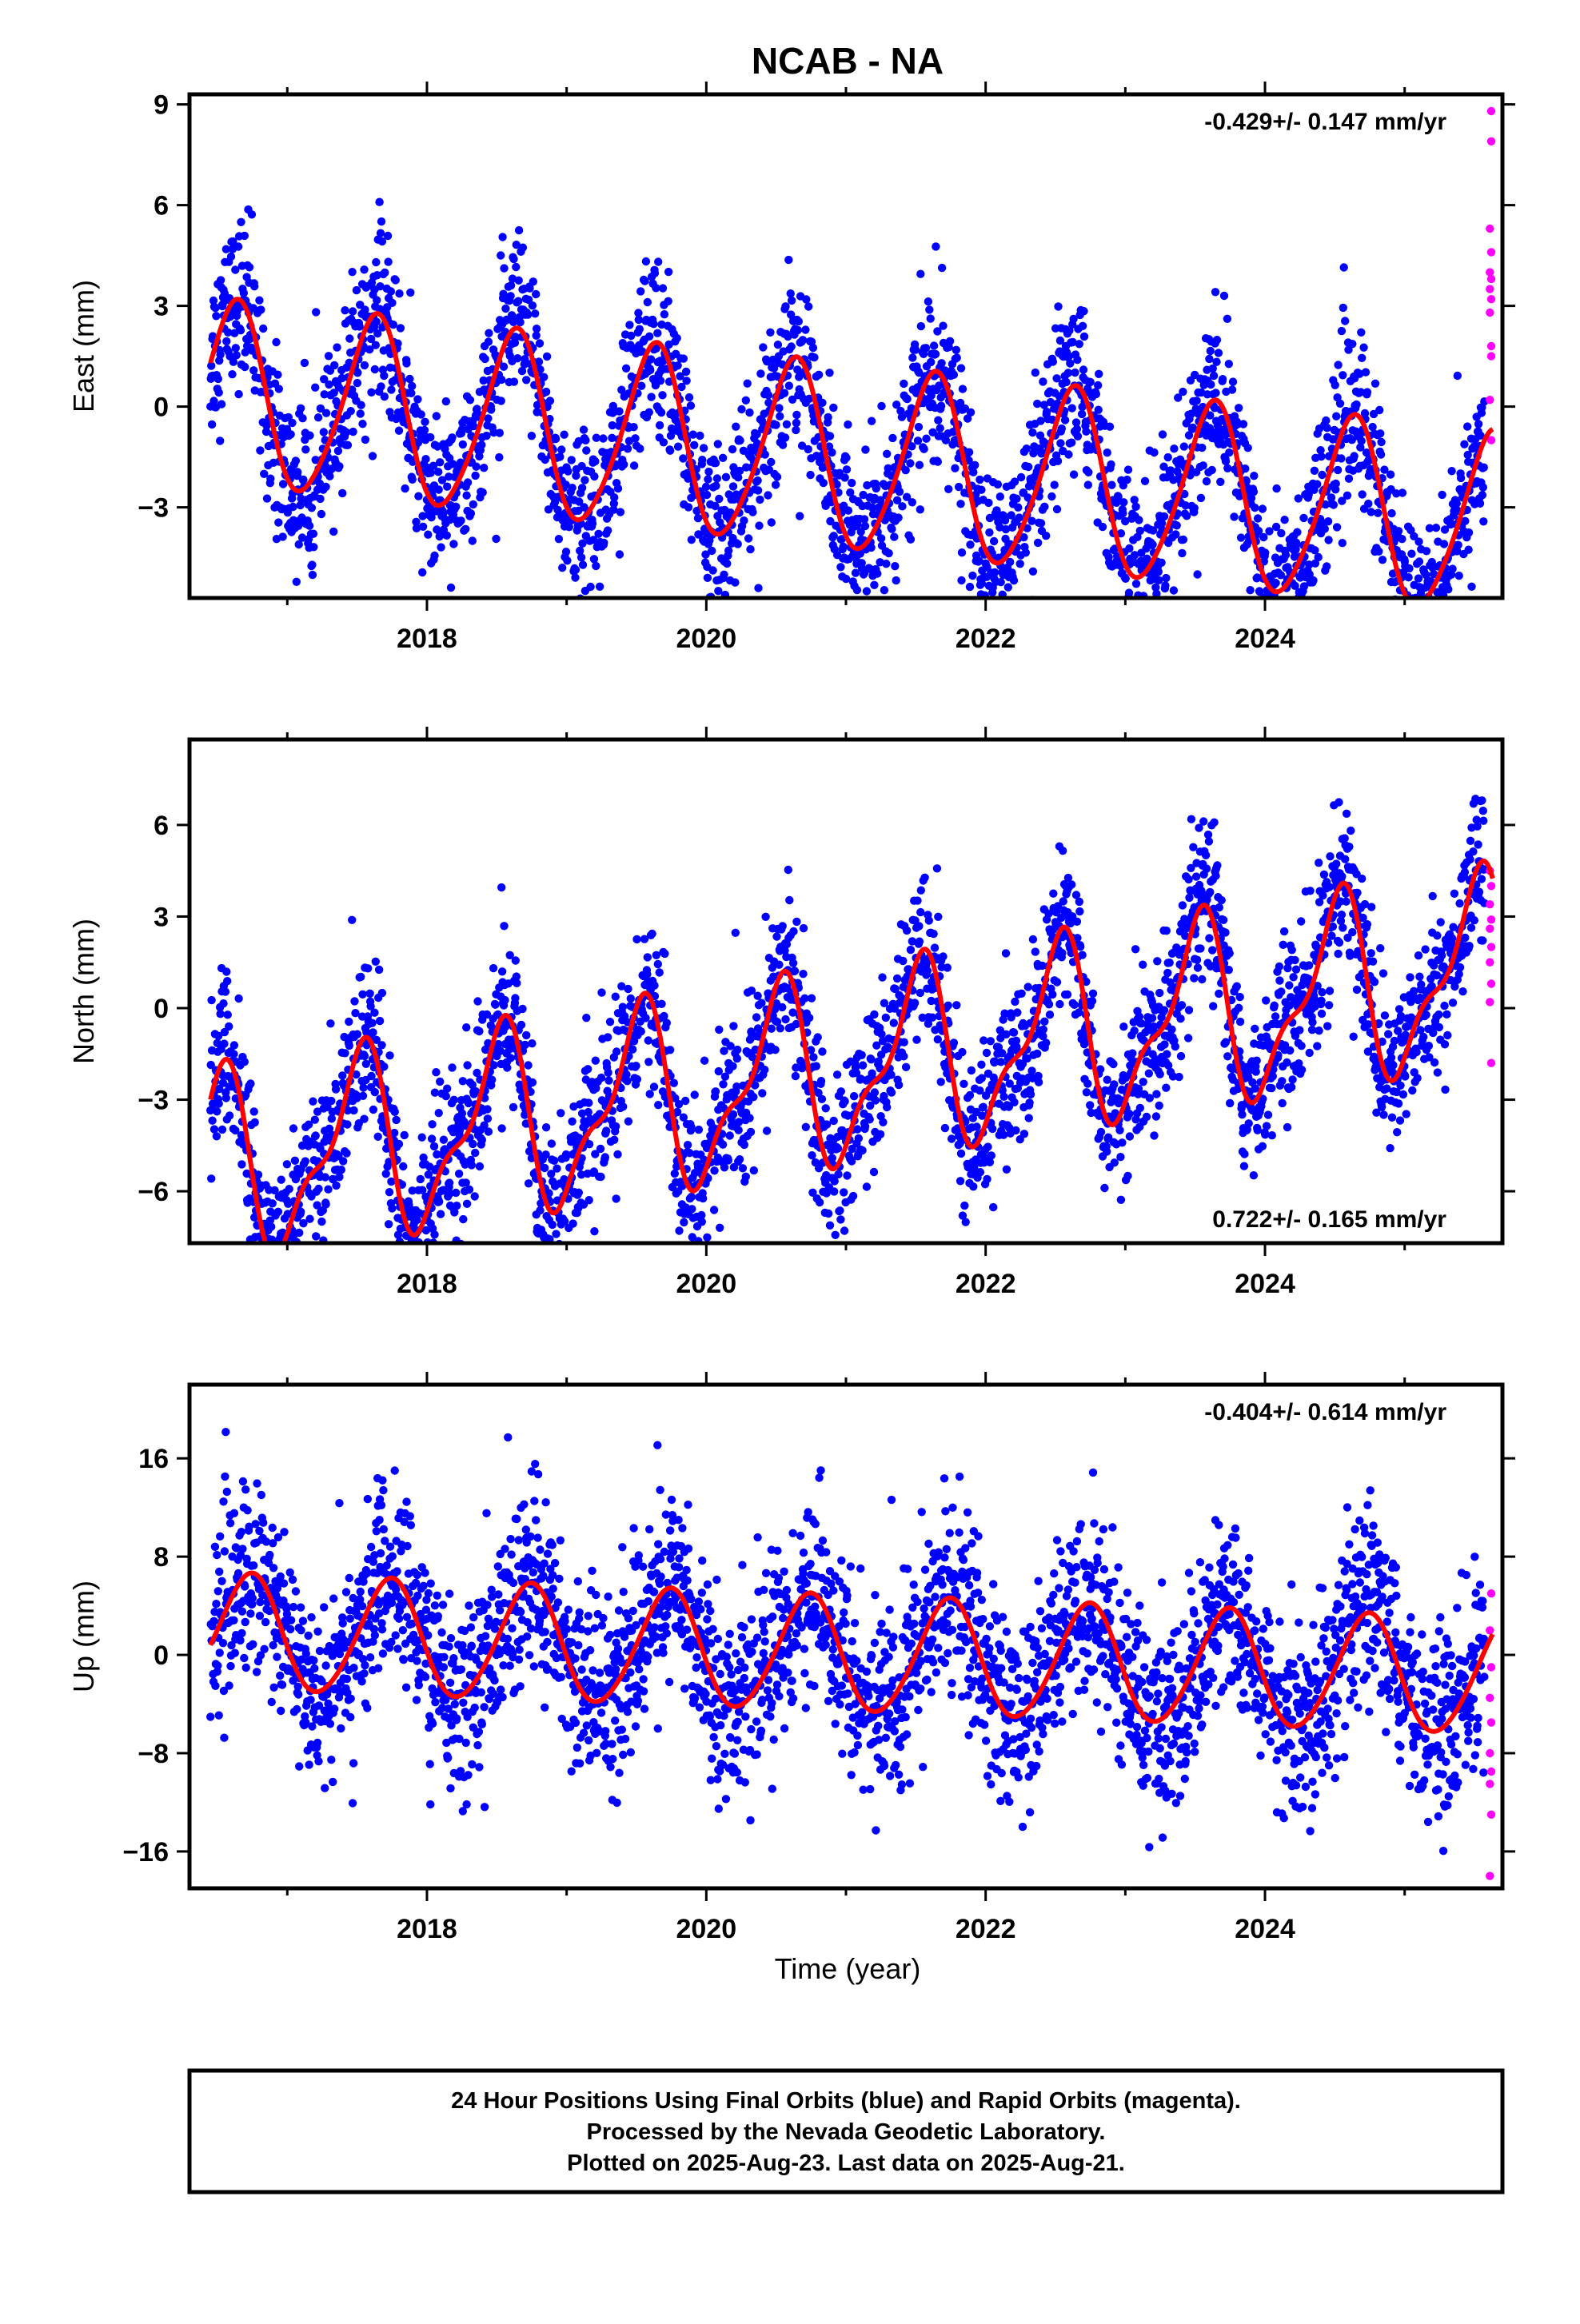 This screenshot has width=1580, height=2324. What do you see at coordinates (1491, 252) in the screenshot?
I see `rapid-point` at bounding box center [1491, 252].